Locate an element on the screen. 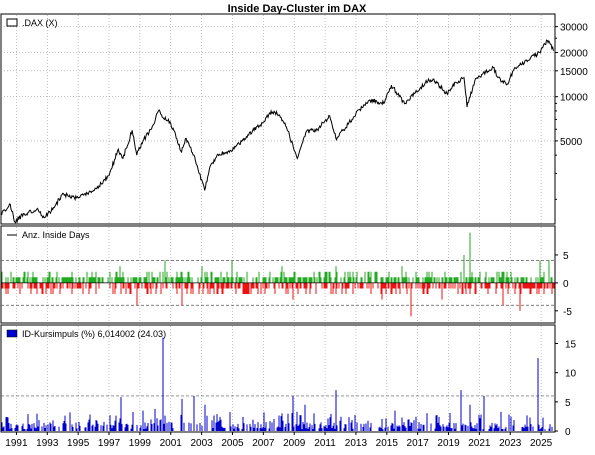 The image size is (595, 455). price-y-tick-label: 5000 is located at coordinates (571, 142).